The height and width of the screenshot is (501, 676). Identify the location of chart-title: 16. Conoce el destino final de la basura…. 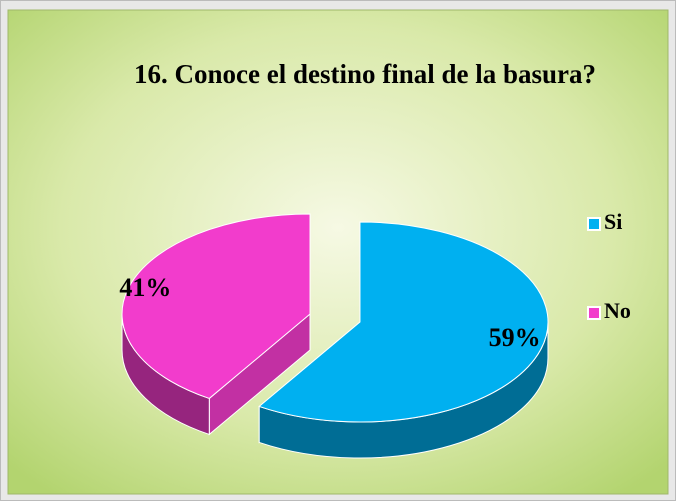
(365, 74).